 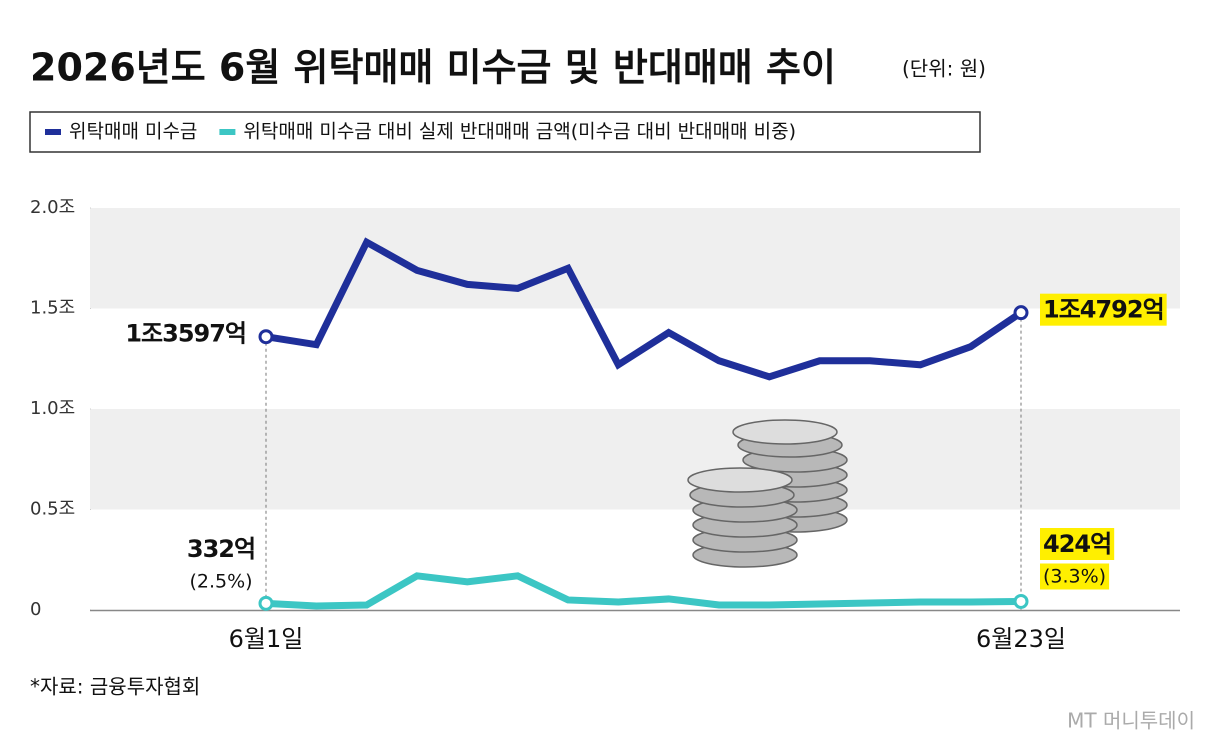 I want to click on value-label: 1조3597억, so click(x=185, y=334).